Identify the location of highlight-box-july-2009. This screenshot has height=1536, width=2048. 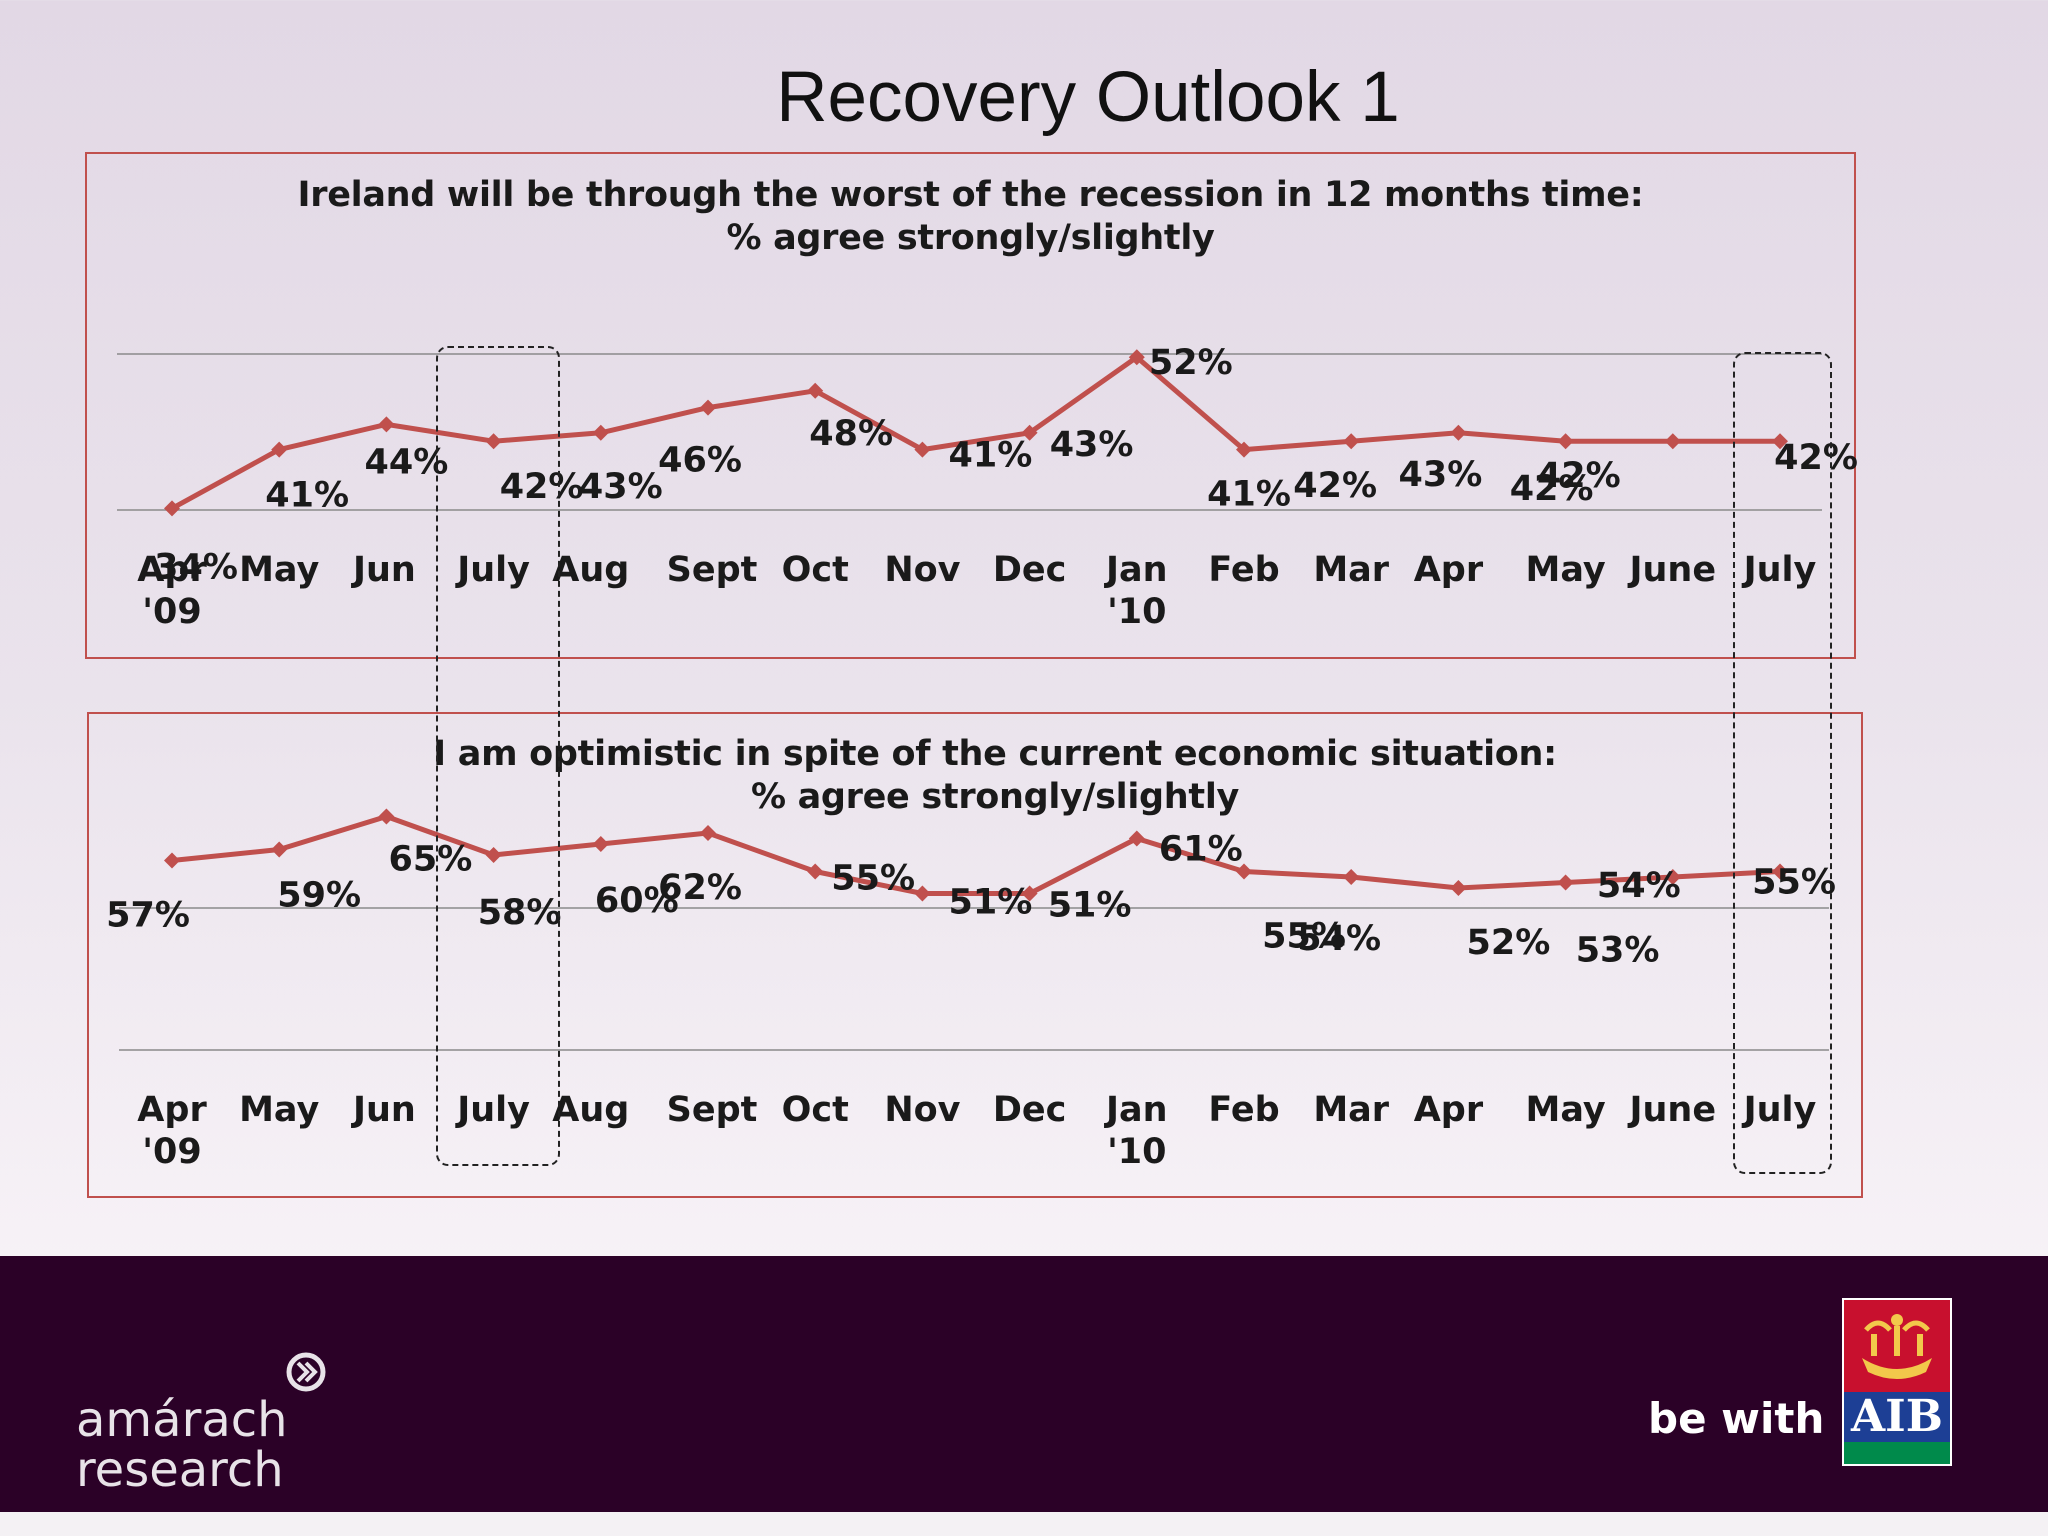
(498, 756).